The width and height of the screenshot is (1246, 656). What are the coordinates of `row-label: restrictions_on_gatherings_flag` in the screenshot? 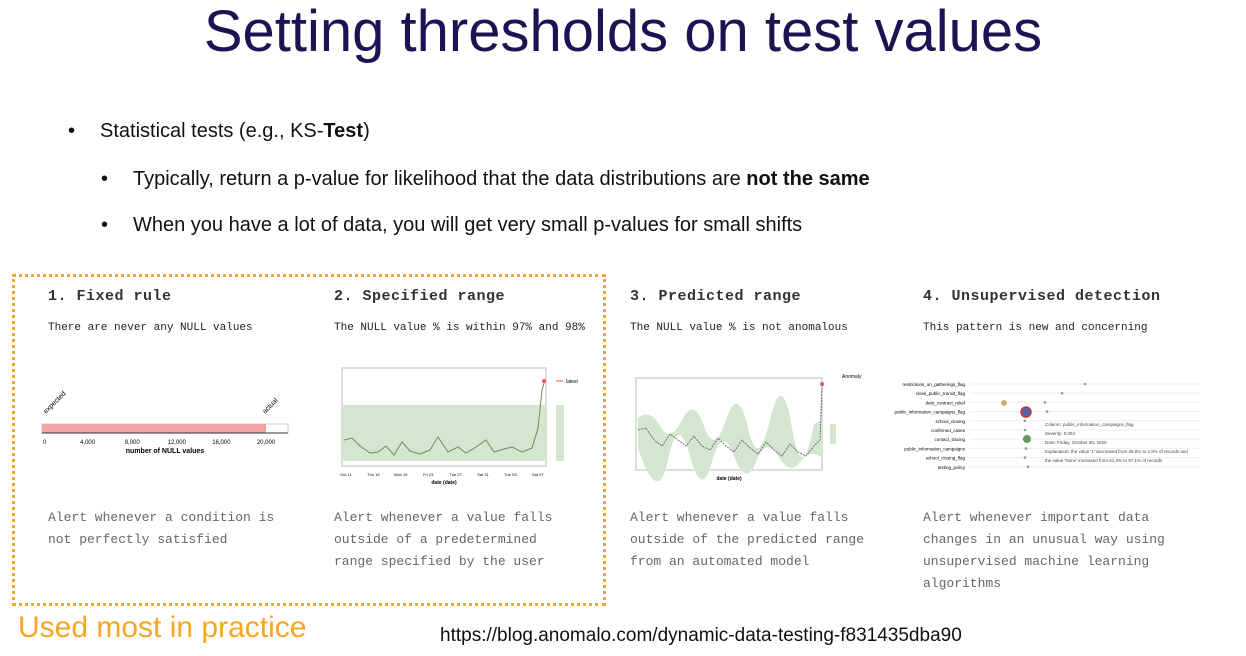 It's located at (933, 384).